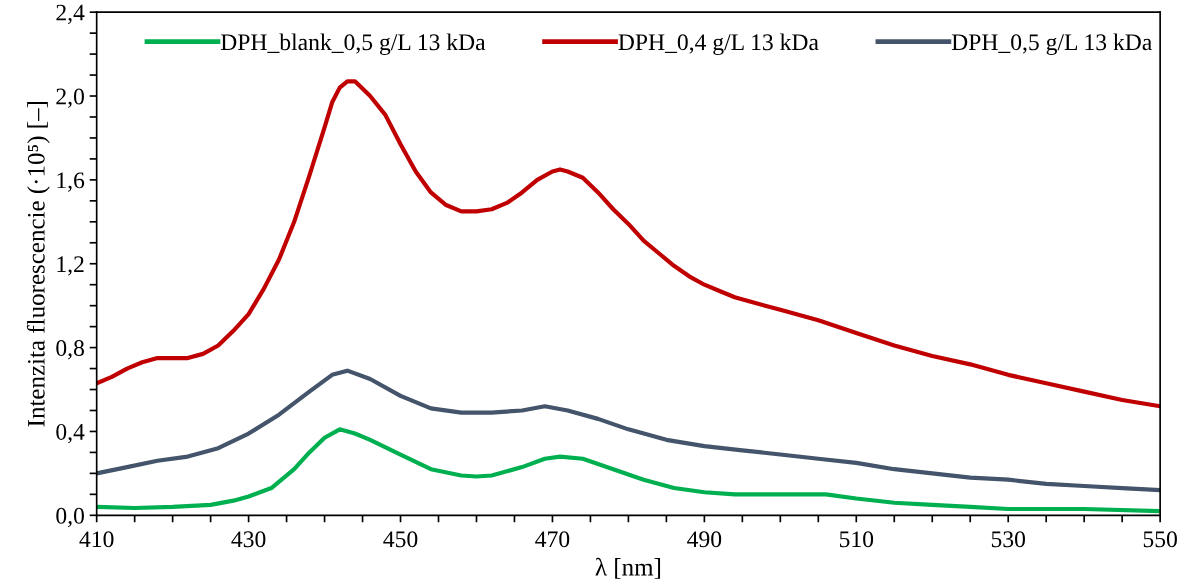 The width and height of the screenshot is (1179, 579). What do you see at coordinates (552, 539) in the screenshot?
I see `x-tick-label: 470` at bounding box center [552, 539].